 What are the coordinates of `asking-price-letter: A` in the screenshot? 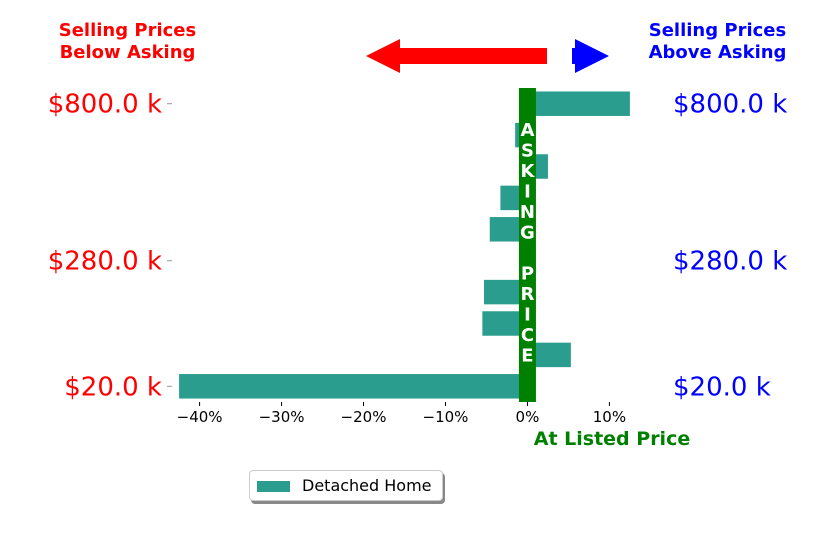 It's located at (527, 130).